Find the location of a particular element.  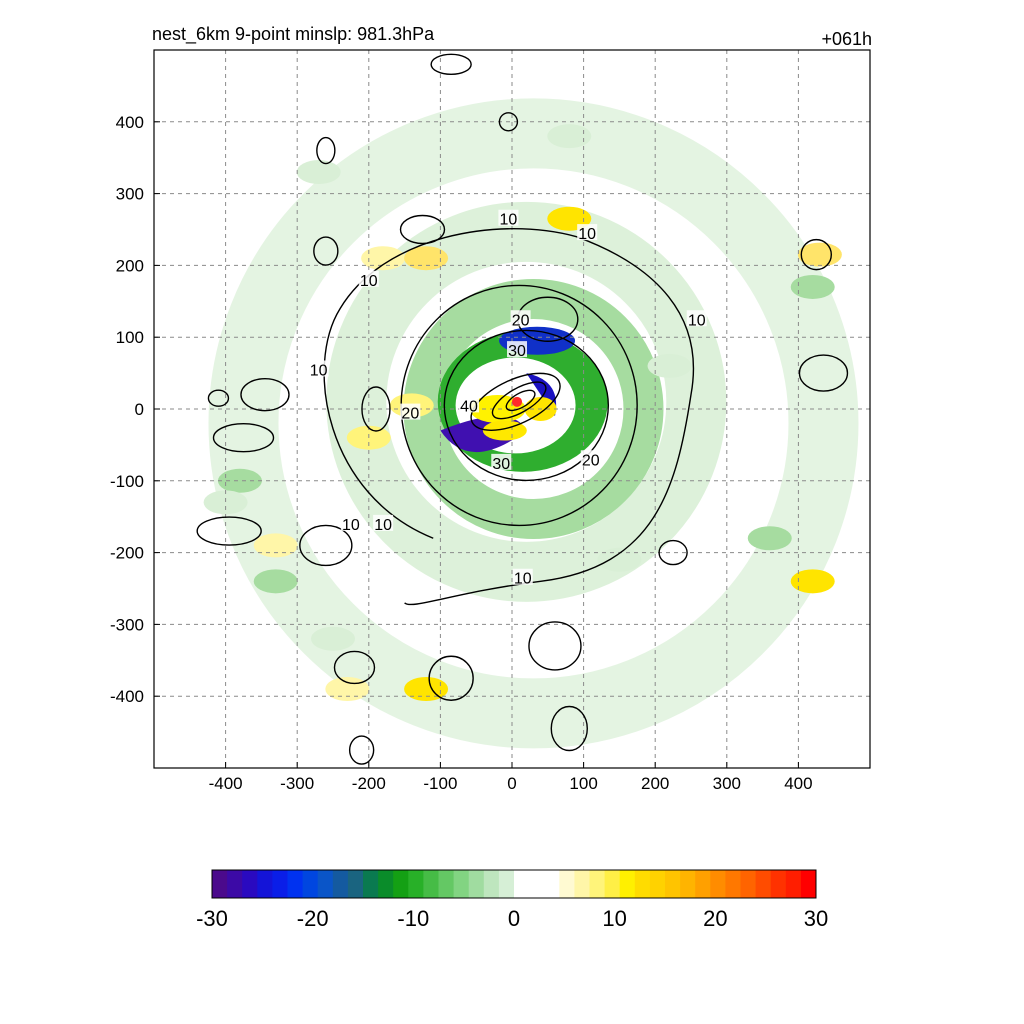

y-tick-label: 300 is located at coordinates (130, 194).